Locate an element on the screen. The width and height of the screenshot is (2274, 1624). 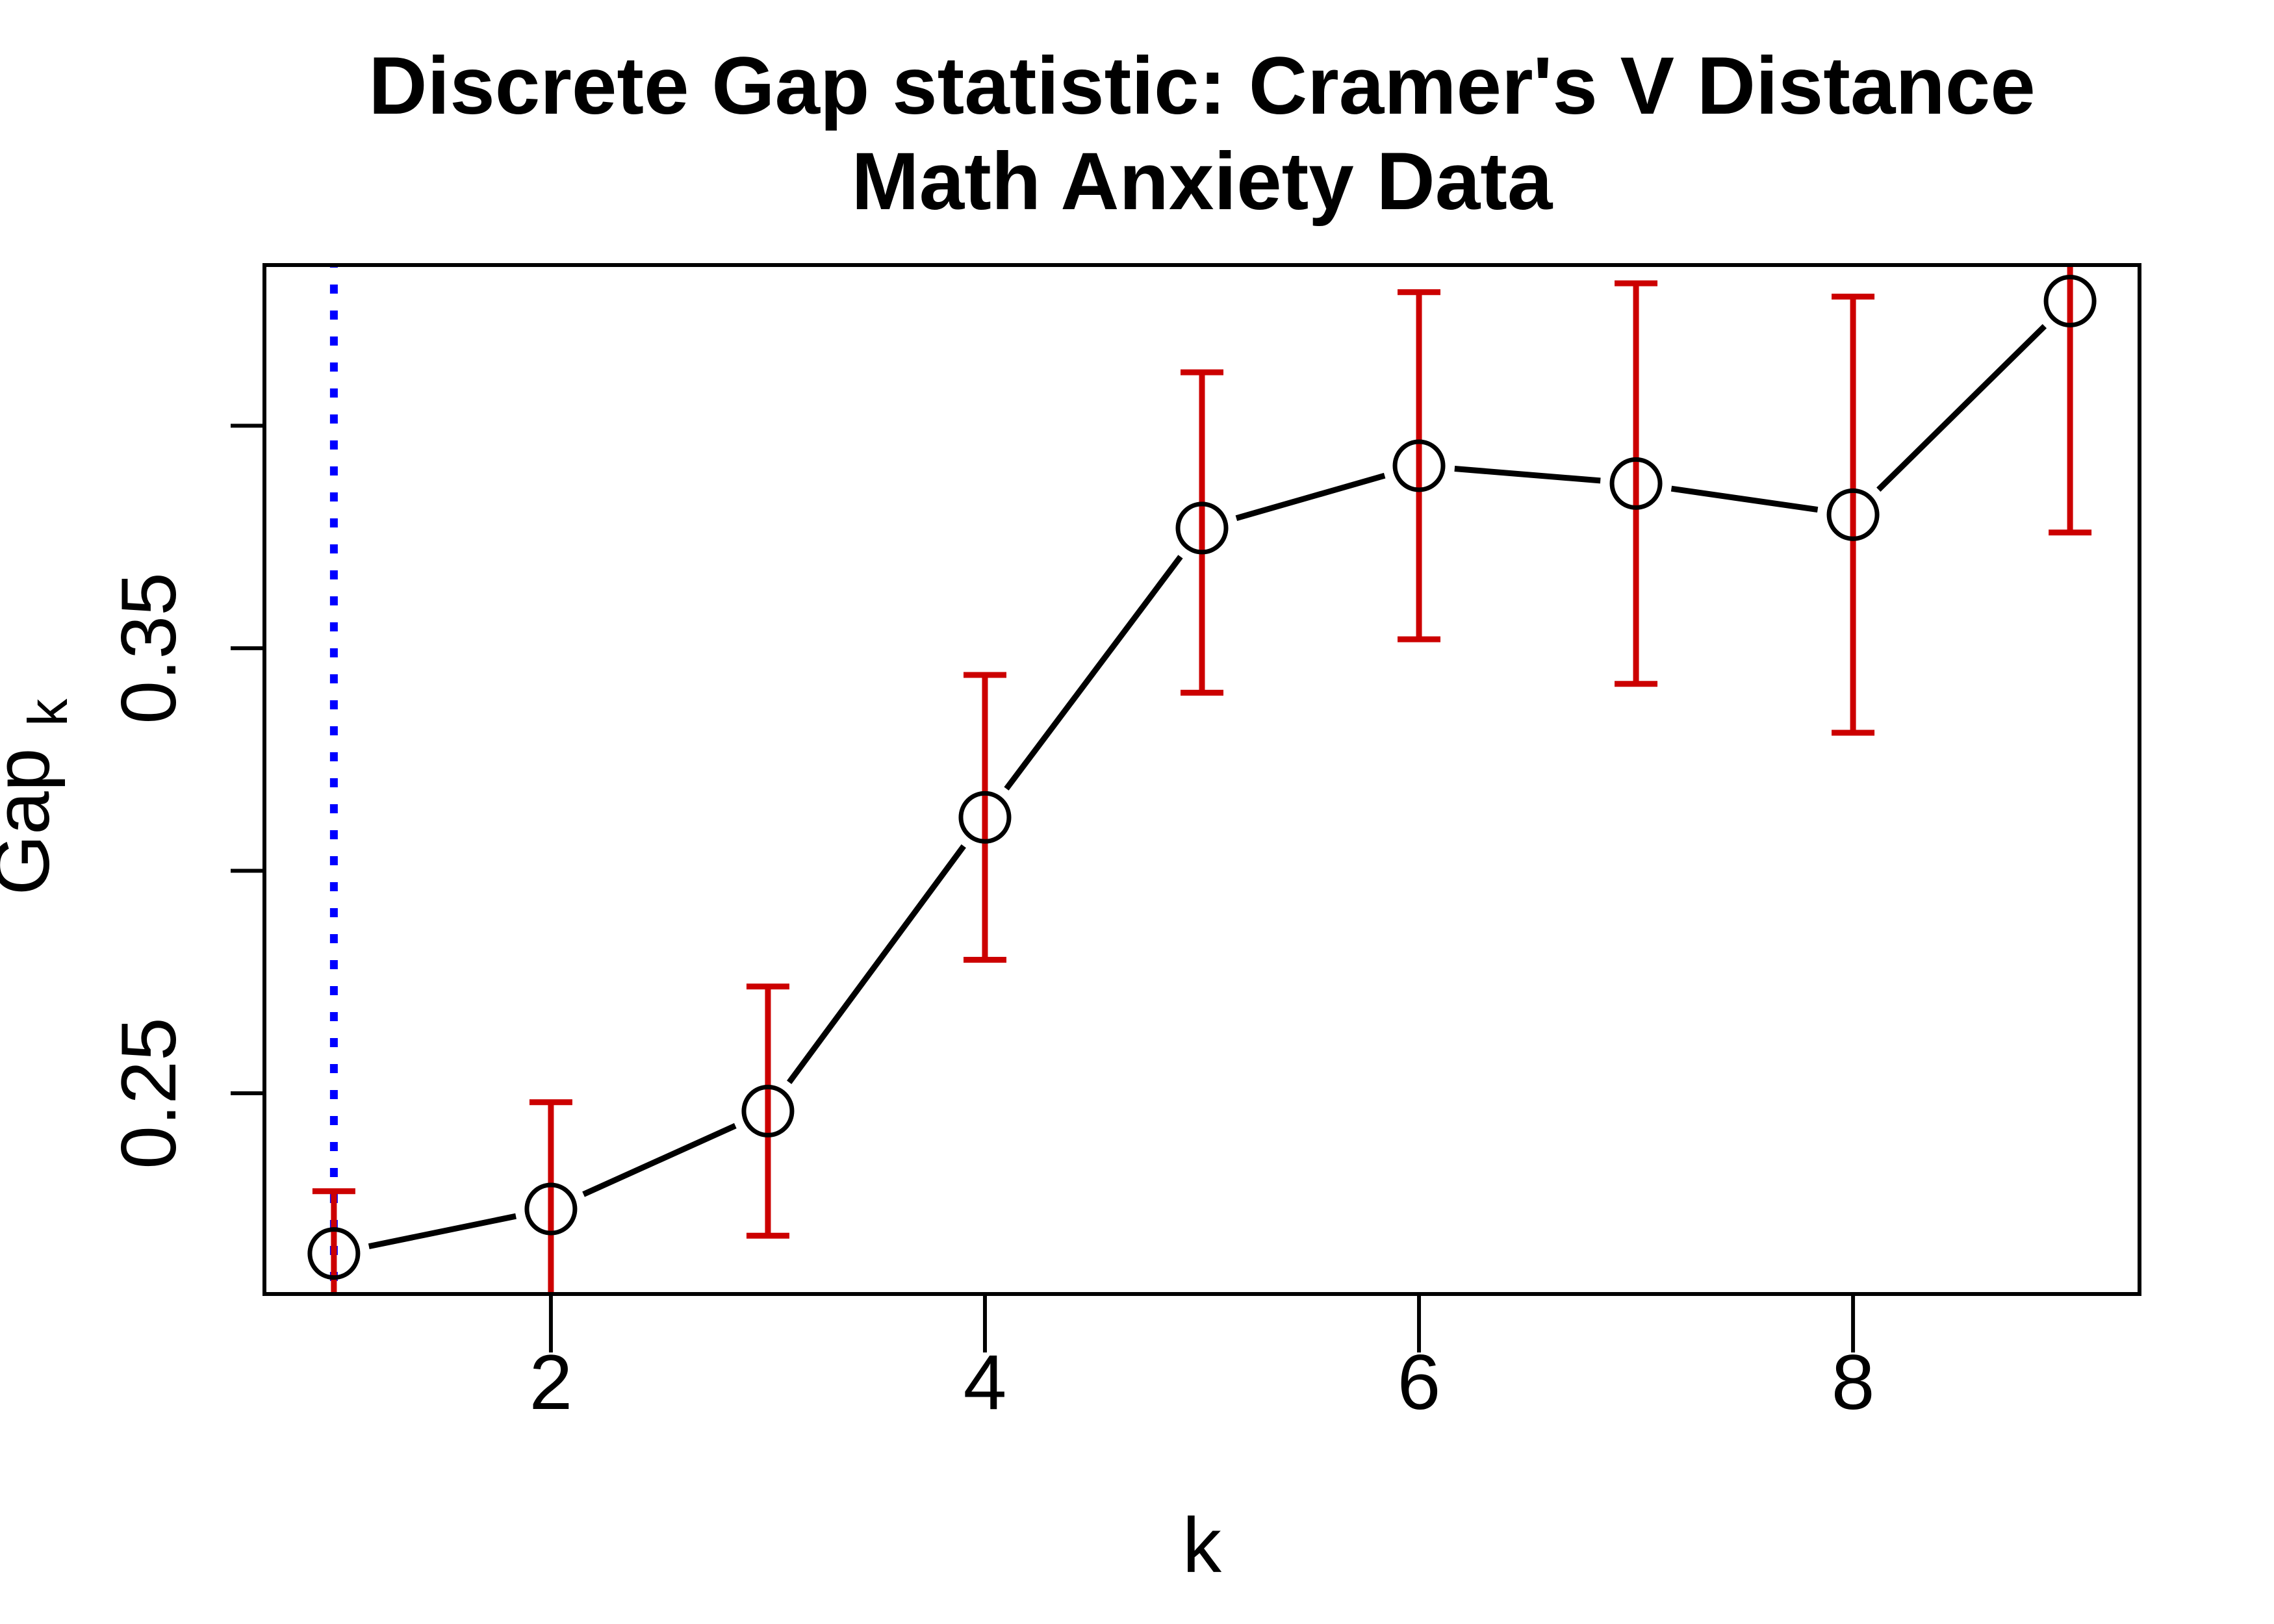
data-point-k2 is located at coordinates (551, 1209).